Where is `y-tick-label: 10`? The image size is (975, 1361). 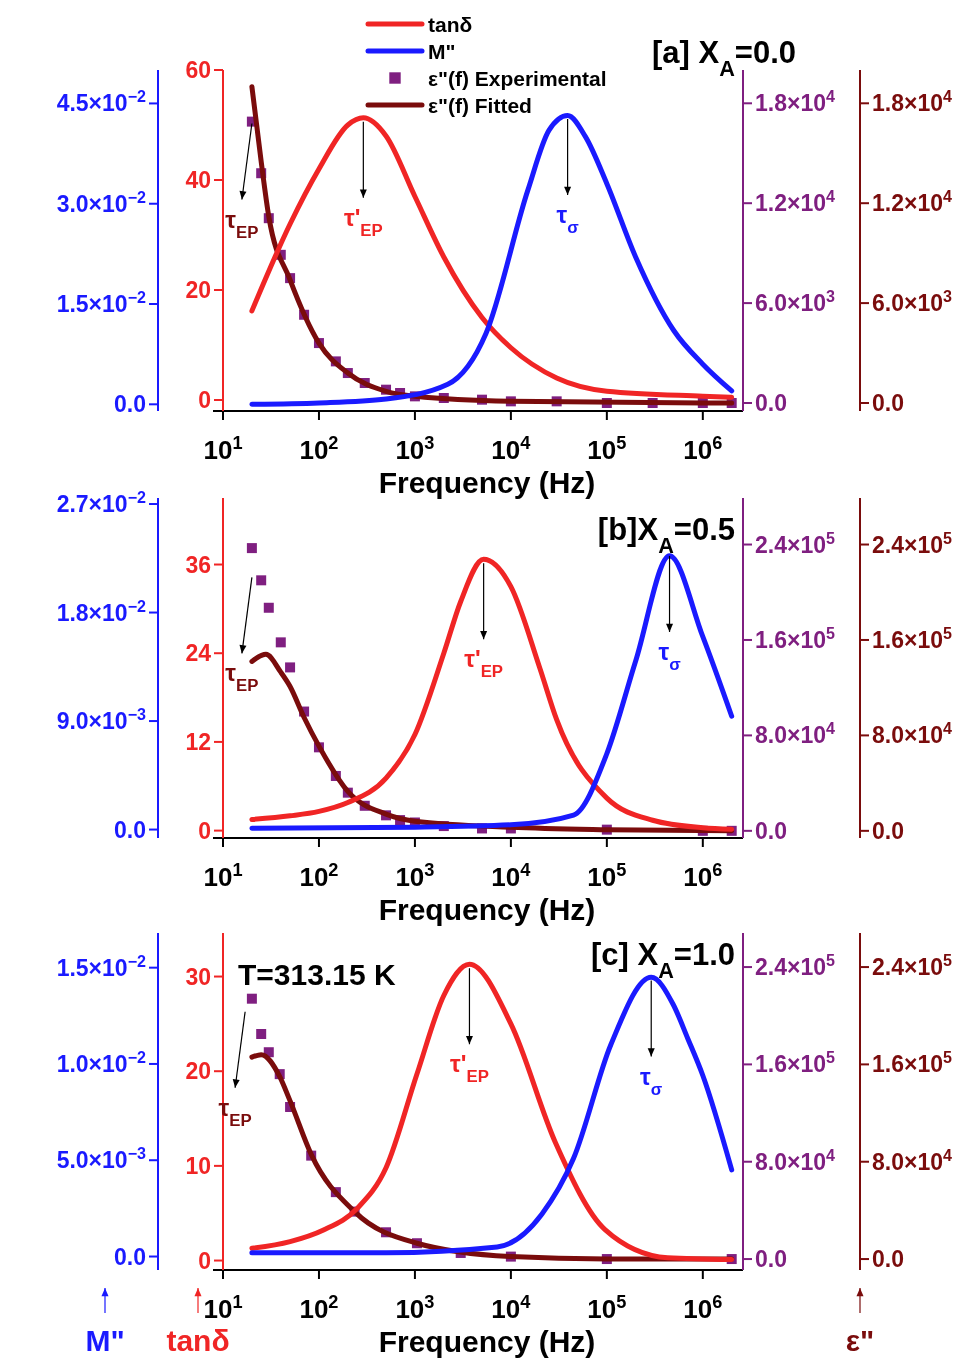 y-tick-label: 10 is located at coordinates (198, 1165).